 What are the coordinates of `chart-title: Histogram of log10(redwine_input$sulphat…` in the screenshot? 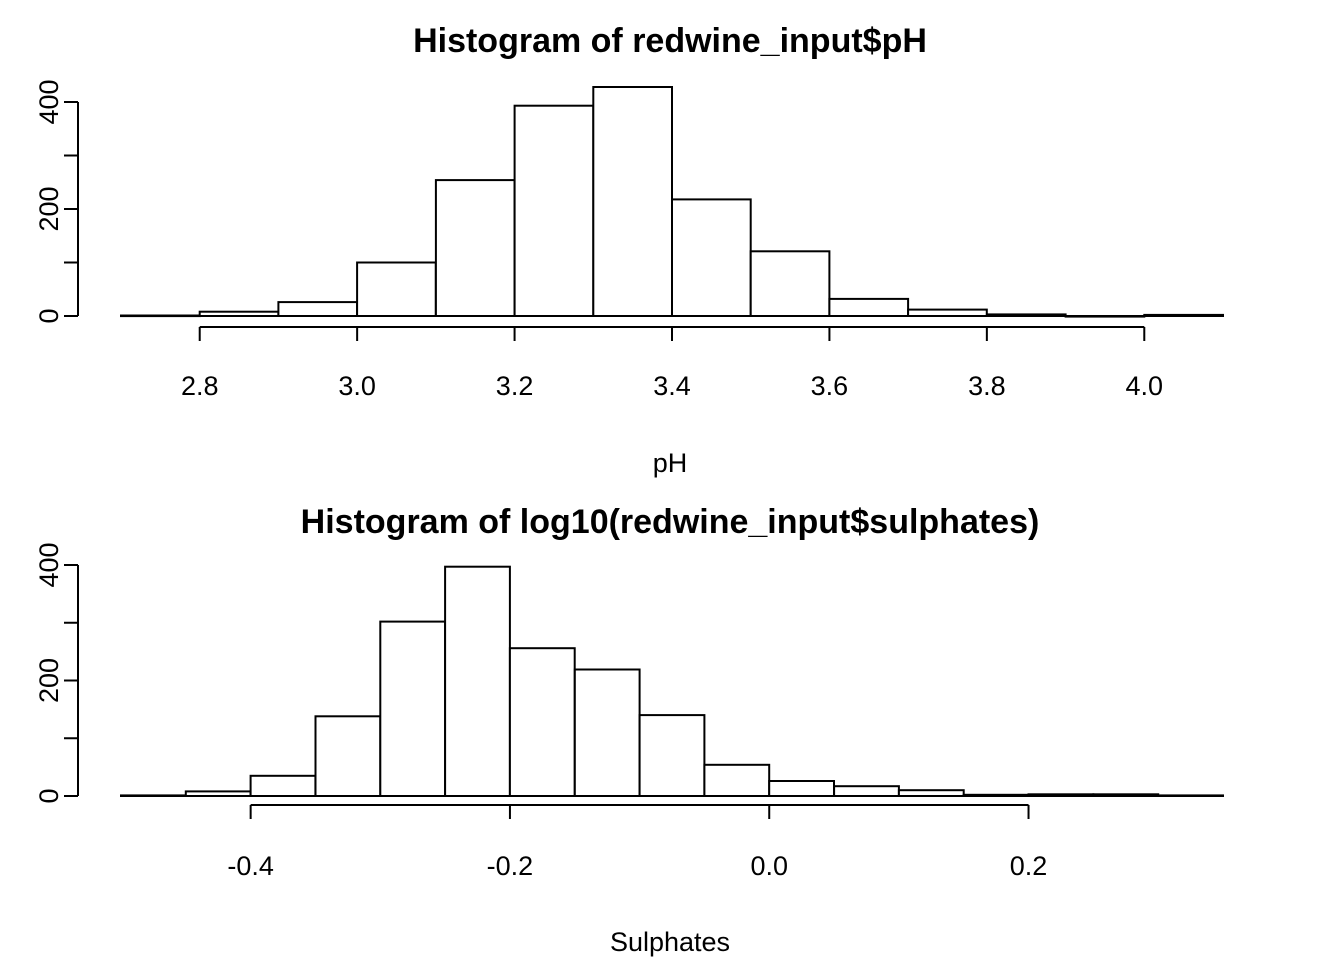 It's located at (670, 522).